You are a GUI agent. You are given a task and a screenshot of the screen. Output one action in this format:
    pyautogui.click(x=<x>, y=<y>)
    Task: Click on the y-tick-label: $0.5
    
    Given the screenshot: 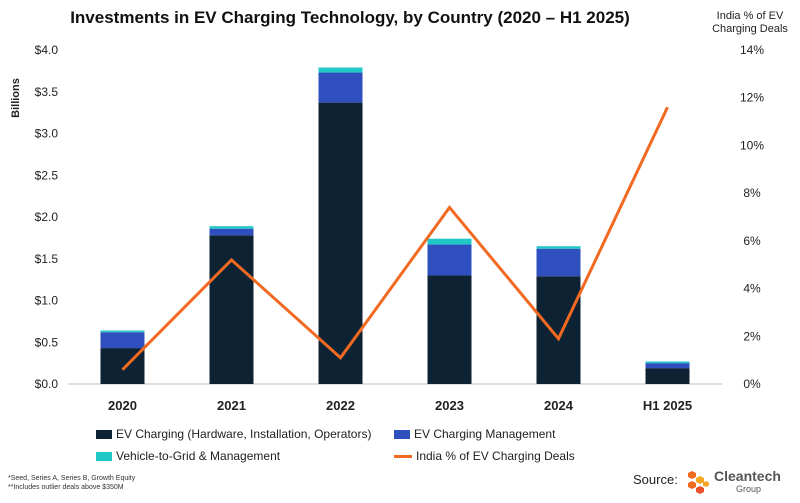 What is the action you would take?
    pyautogui.click(x=47, y=342)
    